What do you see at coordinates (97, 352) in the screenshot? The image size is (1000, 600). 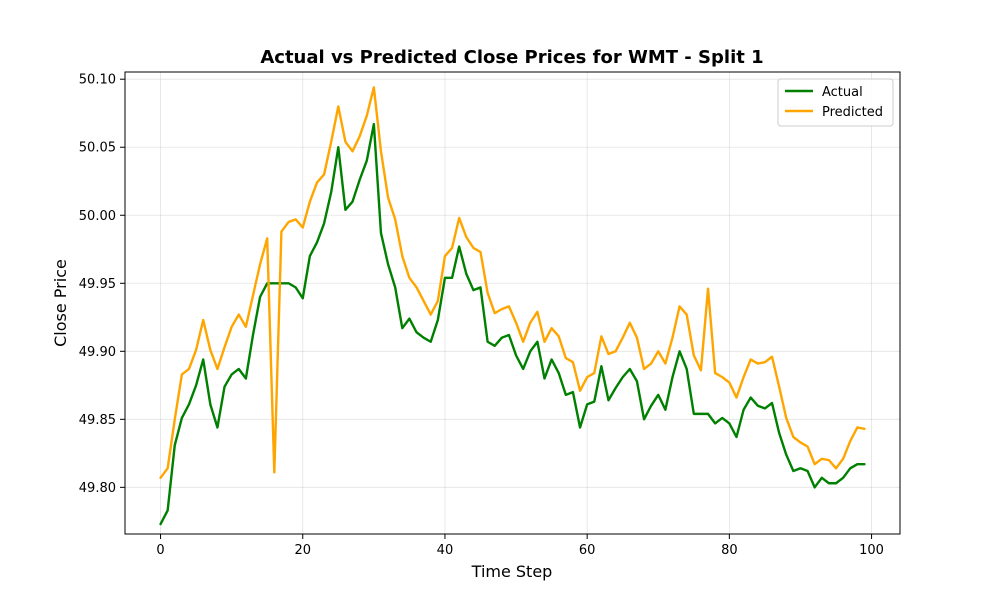 I see `y-tick-label: 49.90` at bounding box center [97, 352].